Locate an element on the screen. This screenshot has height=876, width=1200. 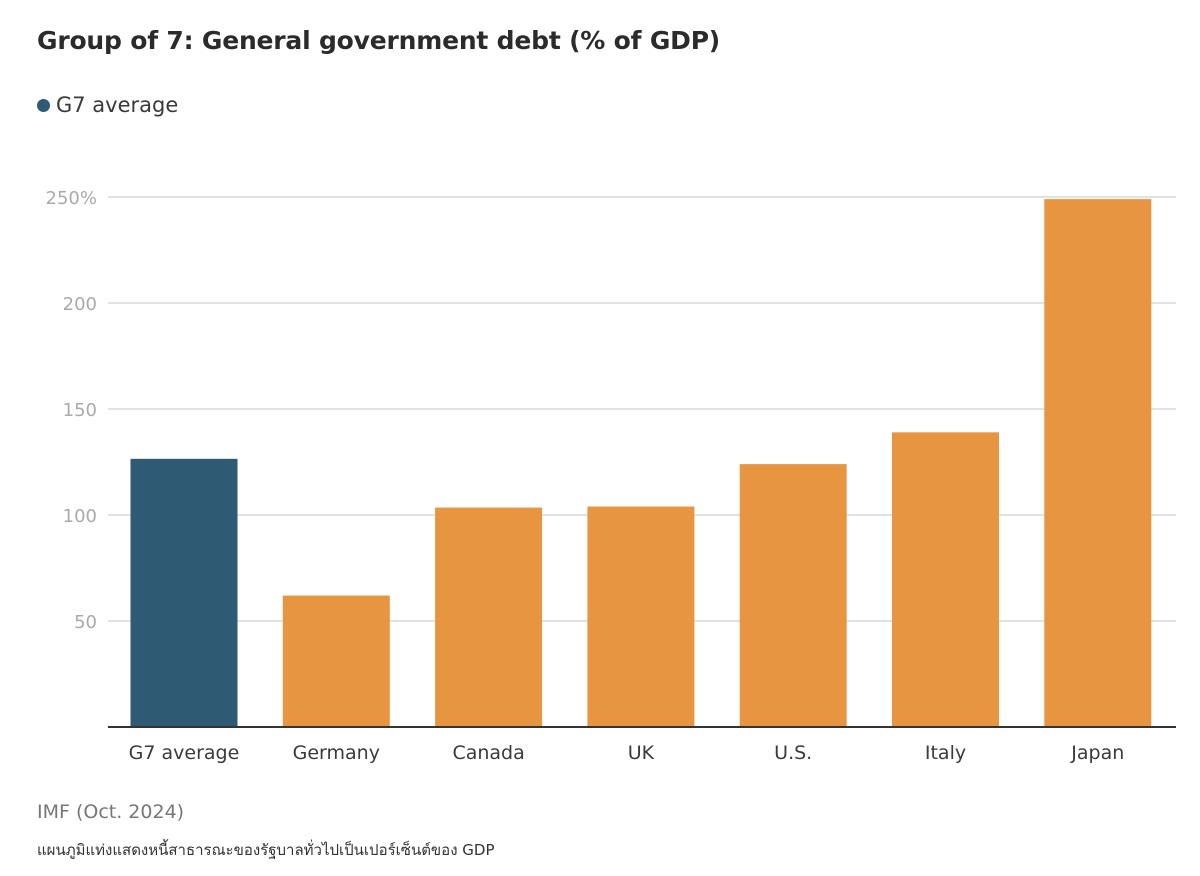
bar-canada is located at coordinates (489, 617).